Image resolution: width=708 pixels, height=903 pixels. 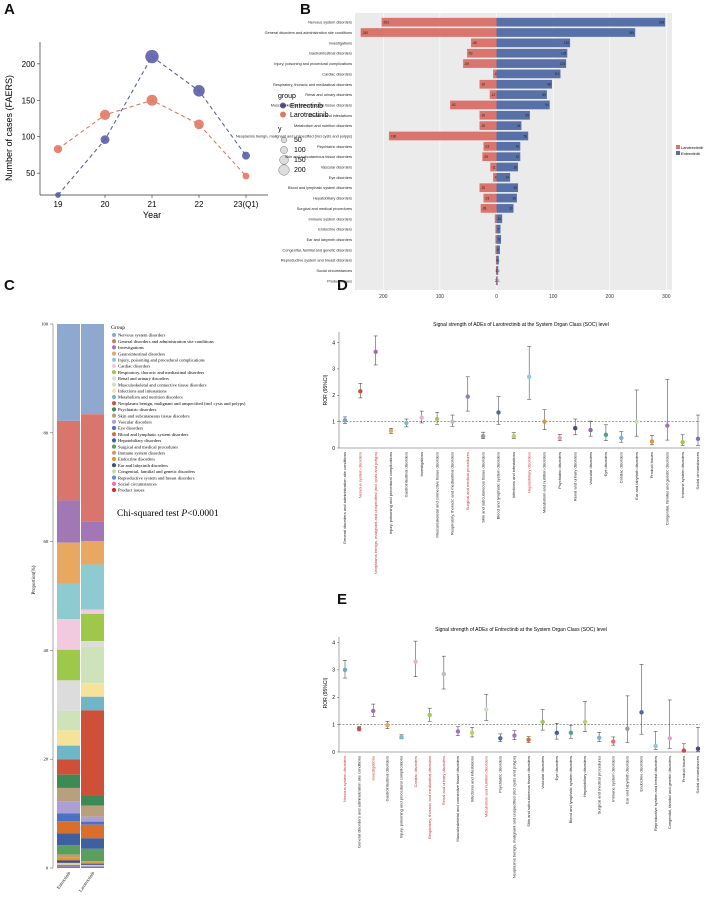 I want to click on panel-a-legend-size-50: 50, so click(x=298, y=140).